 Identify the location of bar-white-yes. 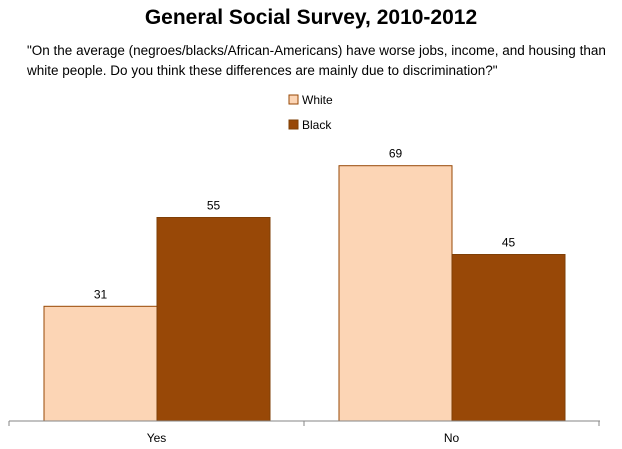
(100, 363).